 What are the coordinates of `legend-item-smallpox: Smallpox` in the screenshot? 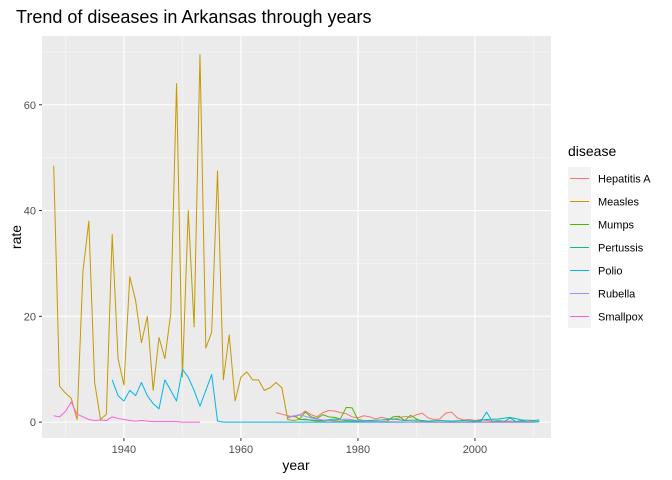 It's located at (606, 316).